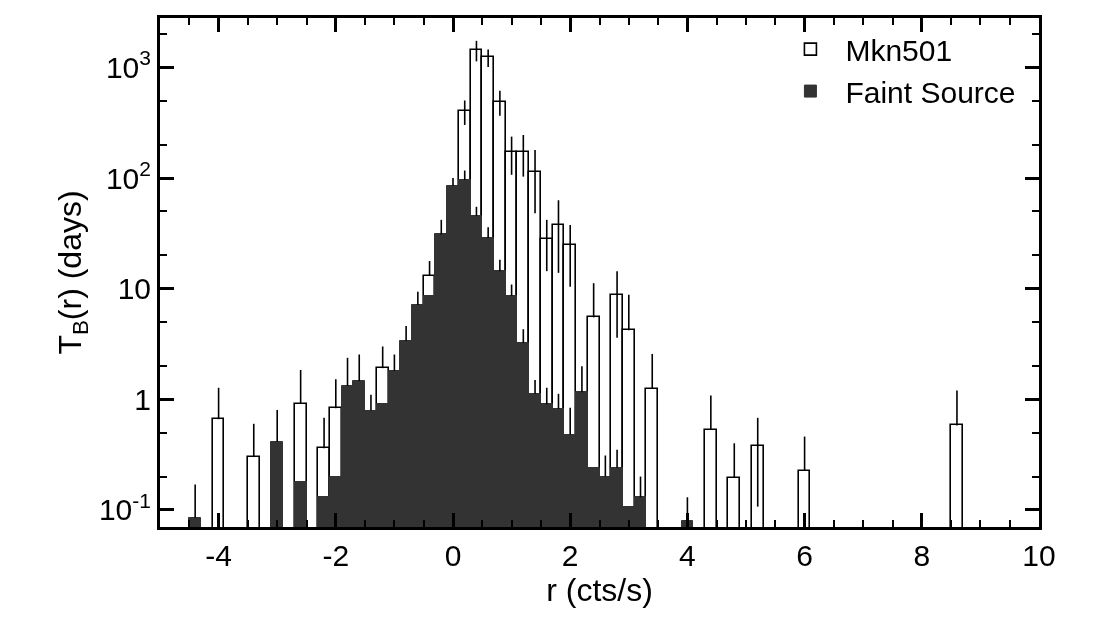 Image resolution: width=1094 pixels, height=627 pixels. Describe the element at coordinates (922, 555) in the screenshot. I see `x-tick-label: 8` at that location.